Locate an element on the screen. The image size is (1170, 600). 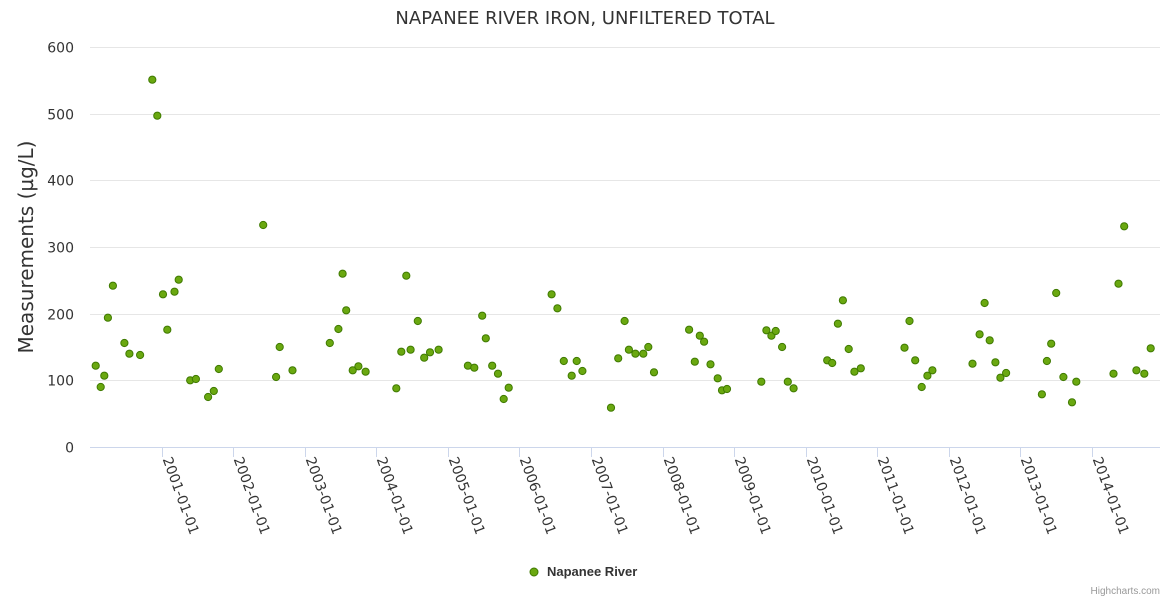
legend: Napanee River is located at coordinates (583, 571).